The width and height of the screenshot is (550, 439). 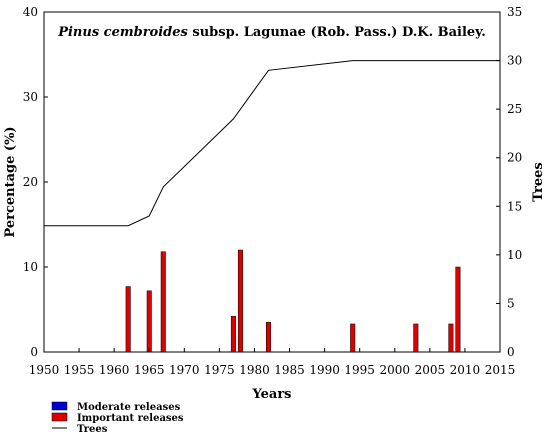 What do you see at coordinates (430, 370) in the screenshot?
I see `x-tick-label: 2005` at bounding box center [430, 370].